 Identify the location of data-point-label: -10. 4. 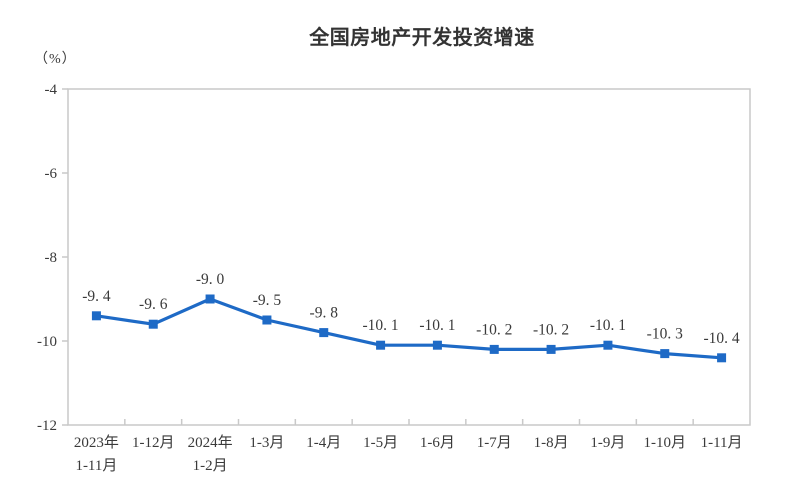
(721, 338).